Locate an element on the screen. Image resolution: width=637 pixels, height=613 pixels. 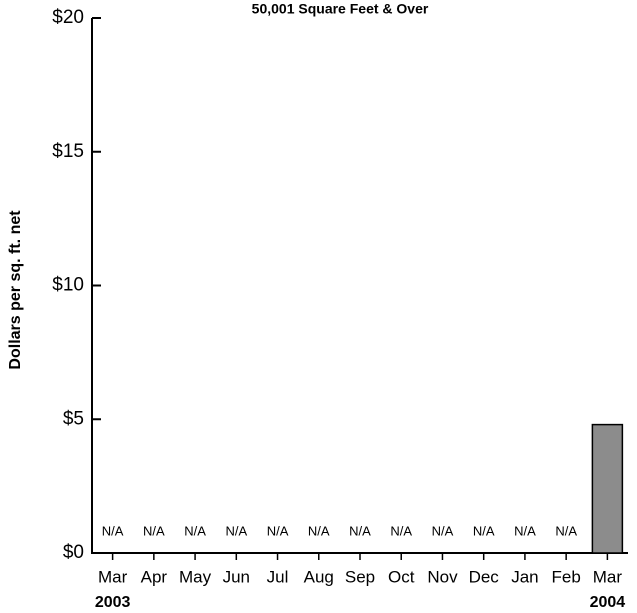
x-tick-label: Nov is located at coordinates (442, 576).